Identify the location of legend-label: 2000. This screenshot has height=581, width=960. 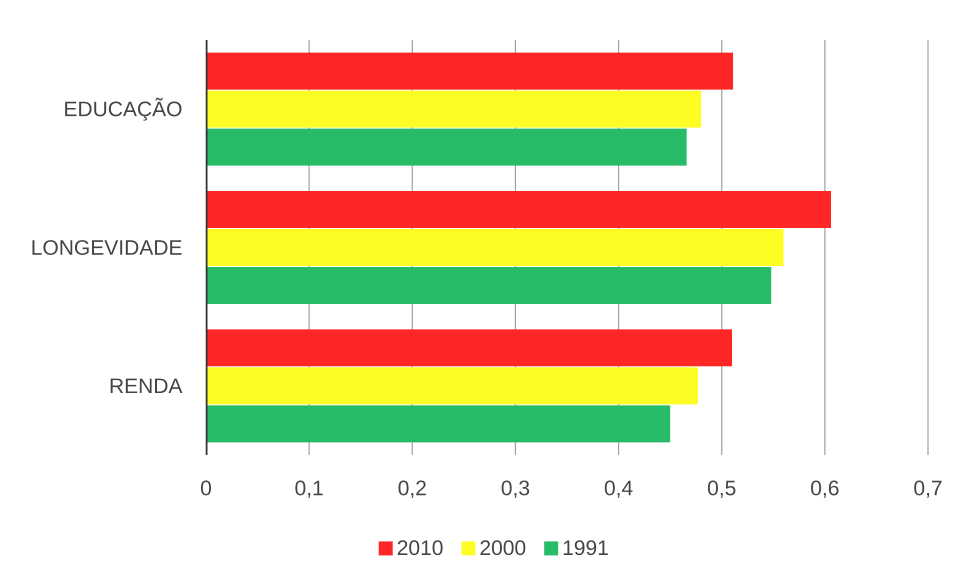
(503, 548).